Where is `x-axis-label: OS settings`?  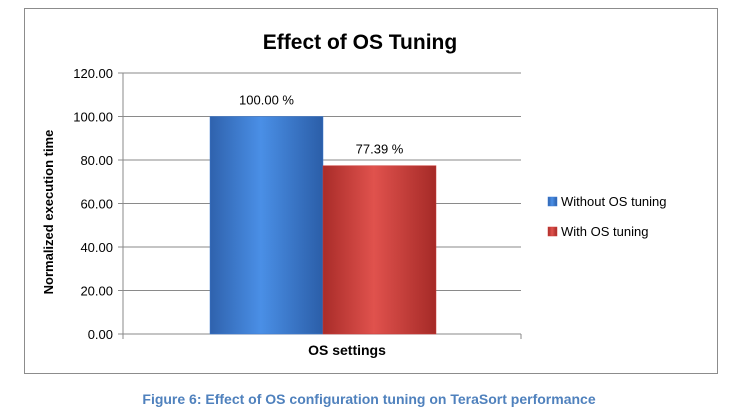
x-axis-label: OS settings is located at coordinates (347, 350).